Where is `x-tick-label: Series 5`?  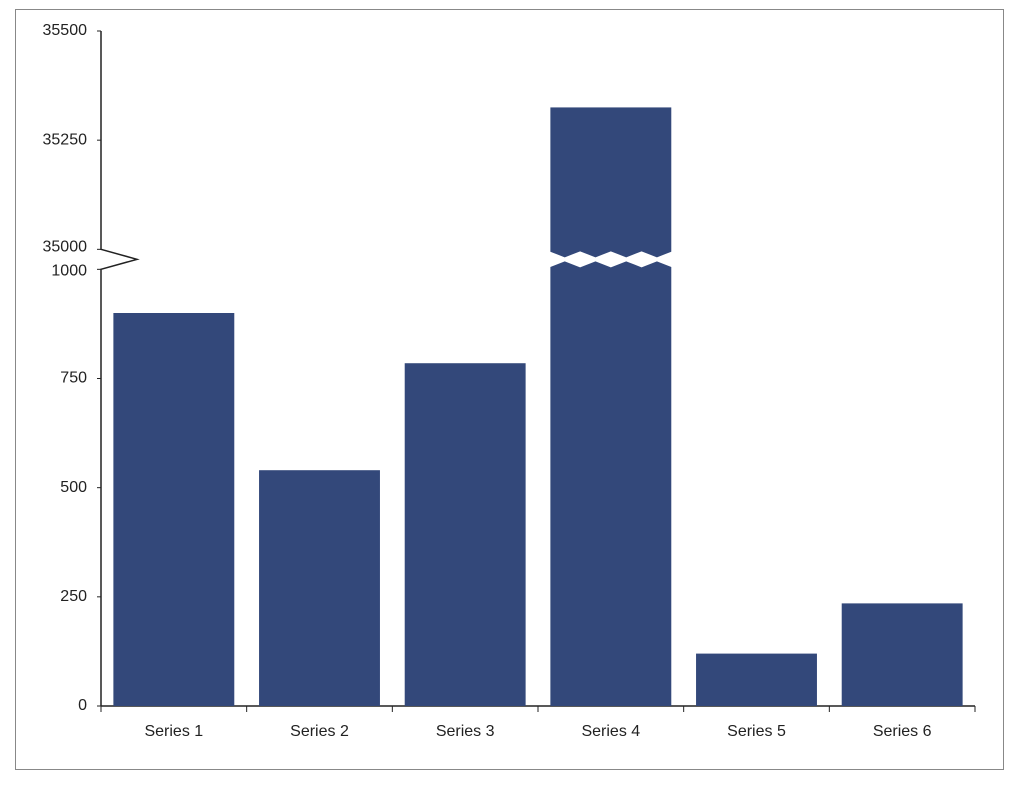
x-tick-label: Series 5 is located at coordinates (756, 731).